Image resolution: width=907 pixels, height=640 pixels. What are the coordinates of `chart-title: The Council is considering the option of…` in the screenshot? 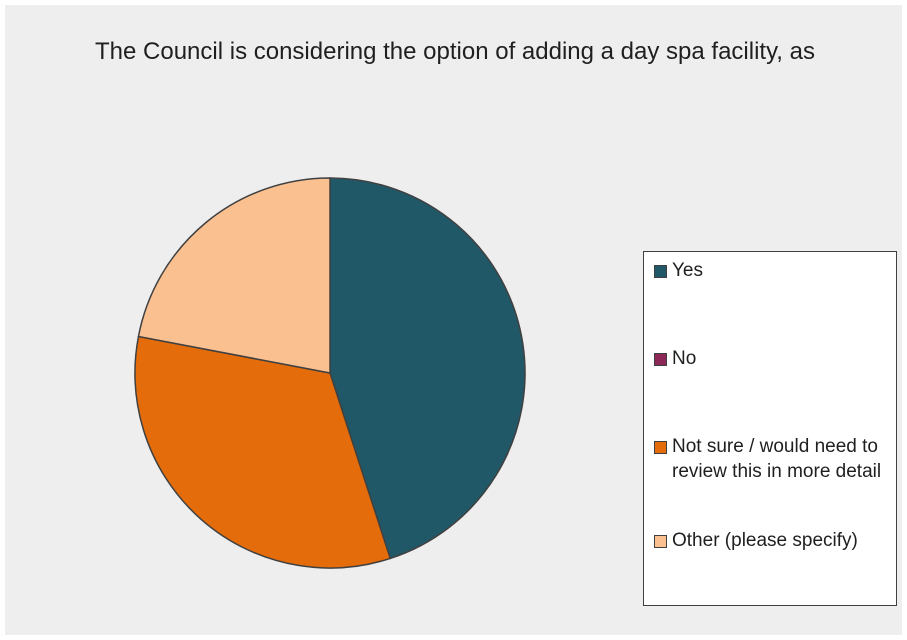 It's located at (455, 51).